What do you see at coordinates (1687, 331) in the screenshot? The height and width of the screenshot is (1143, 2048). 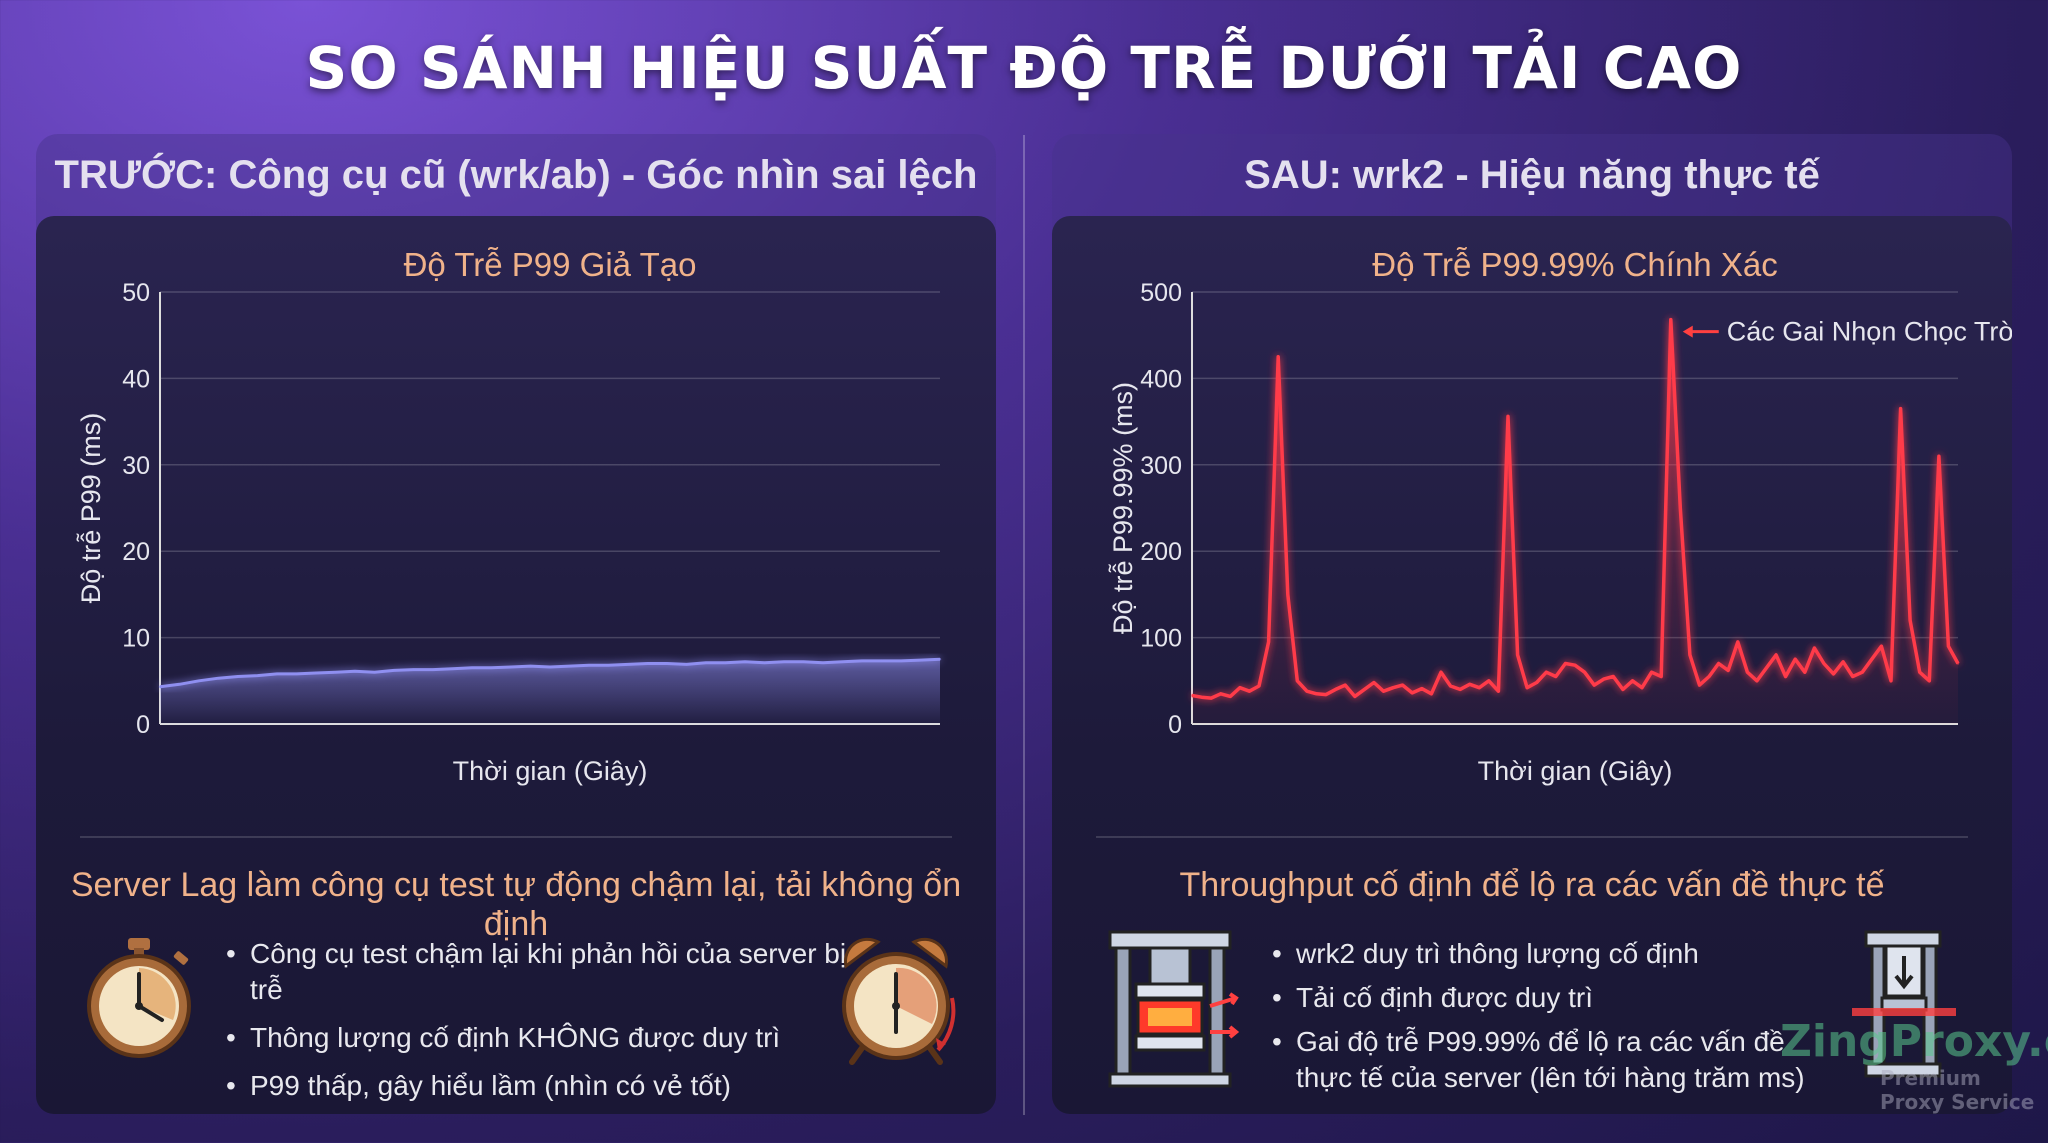 I see `annotation-arrowhead` at bounding box center [1687, 331].